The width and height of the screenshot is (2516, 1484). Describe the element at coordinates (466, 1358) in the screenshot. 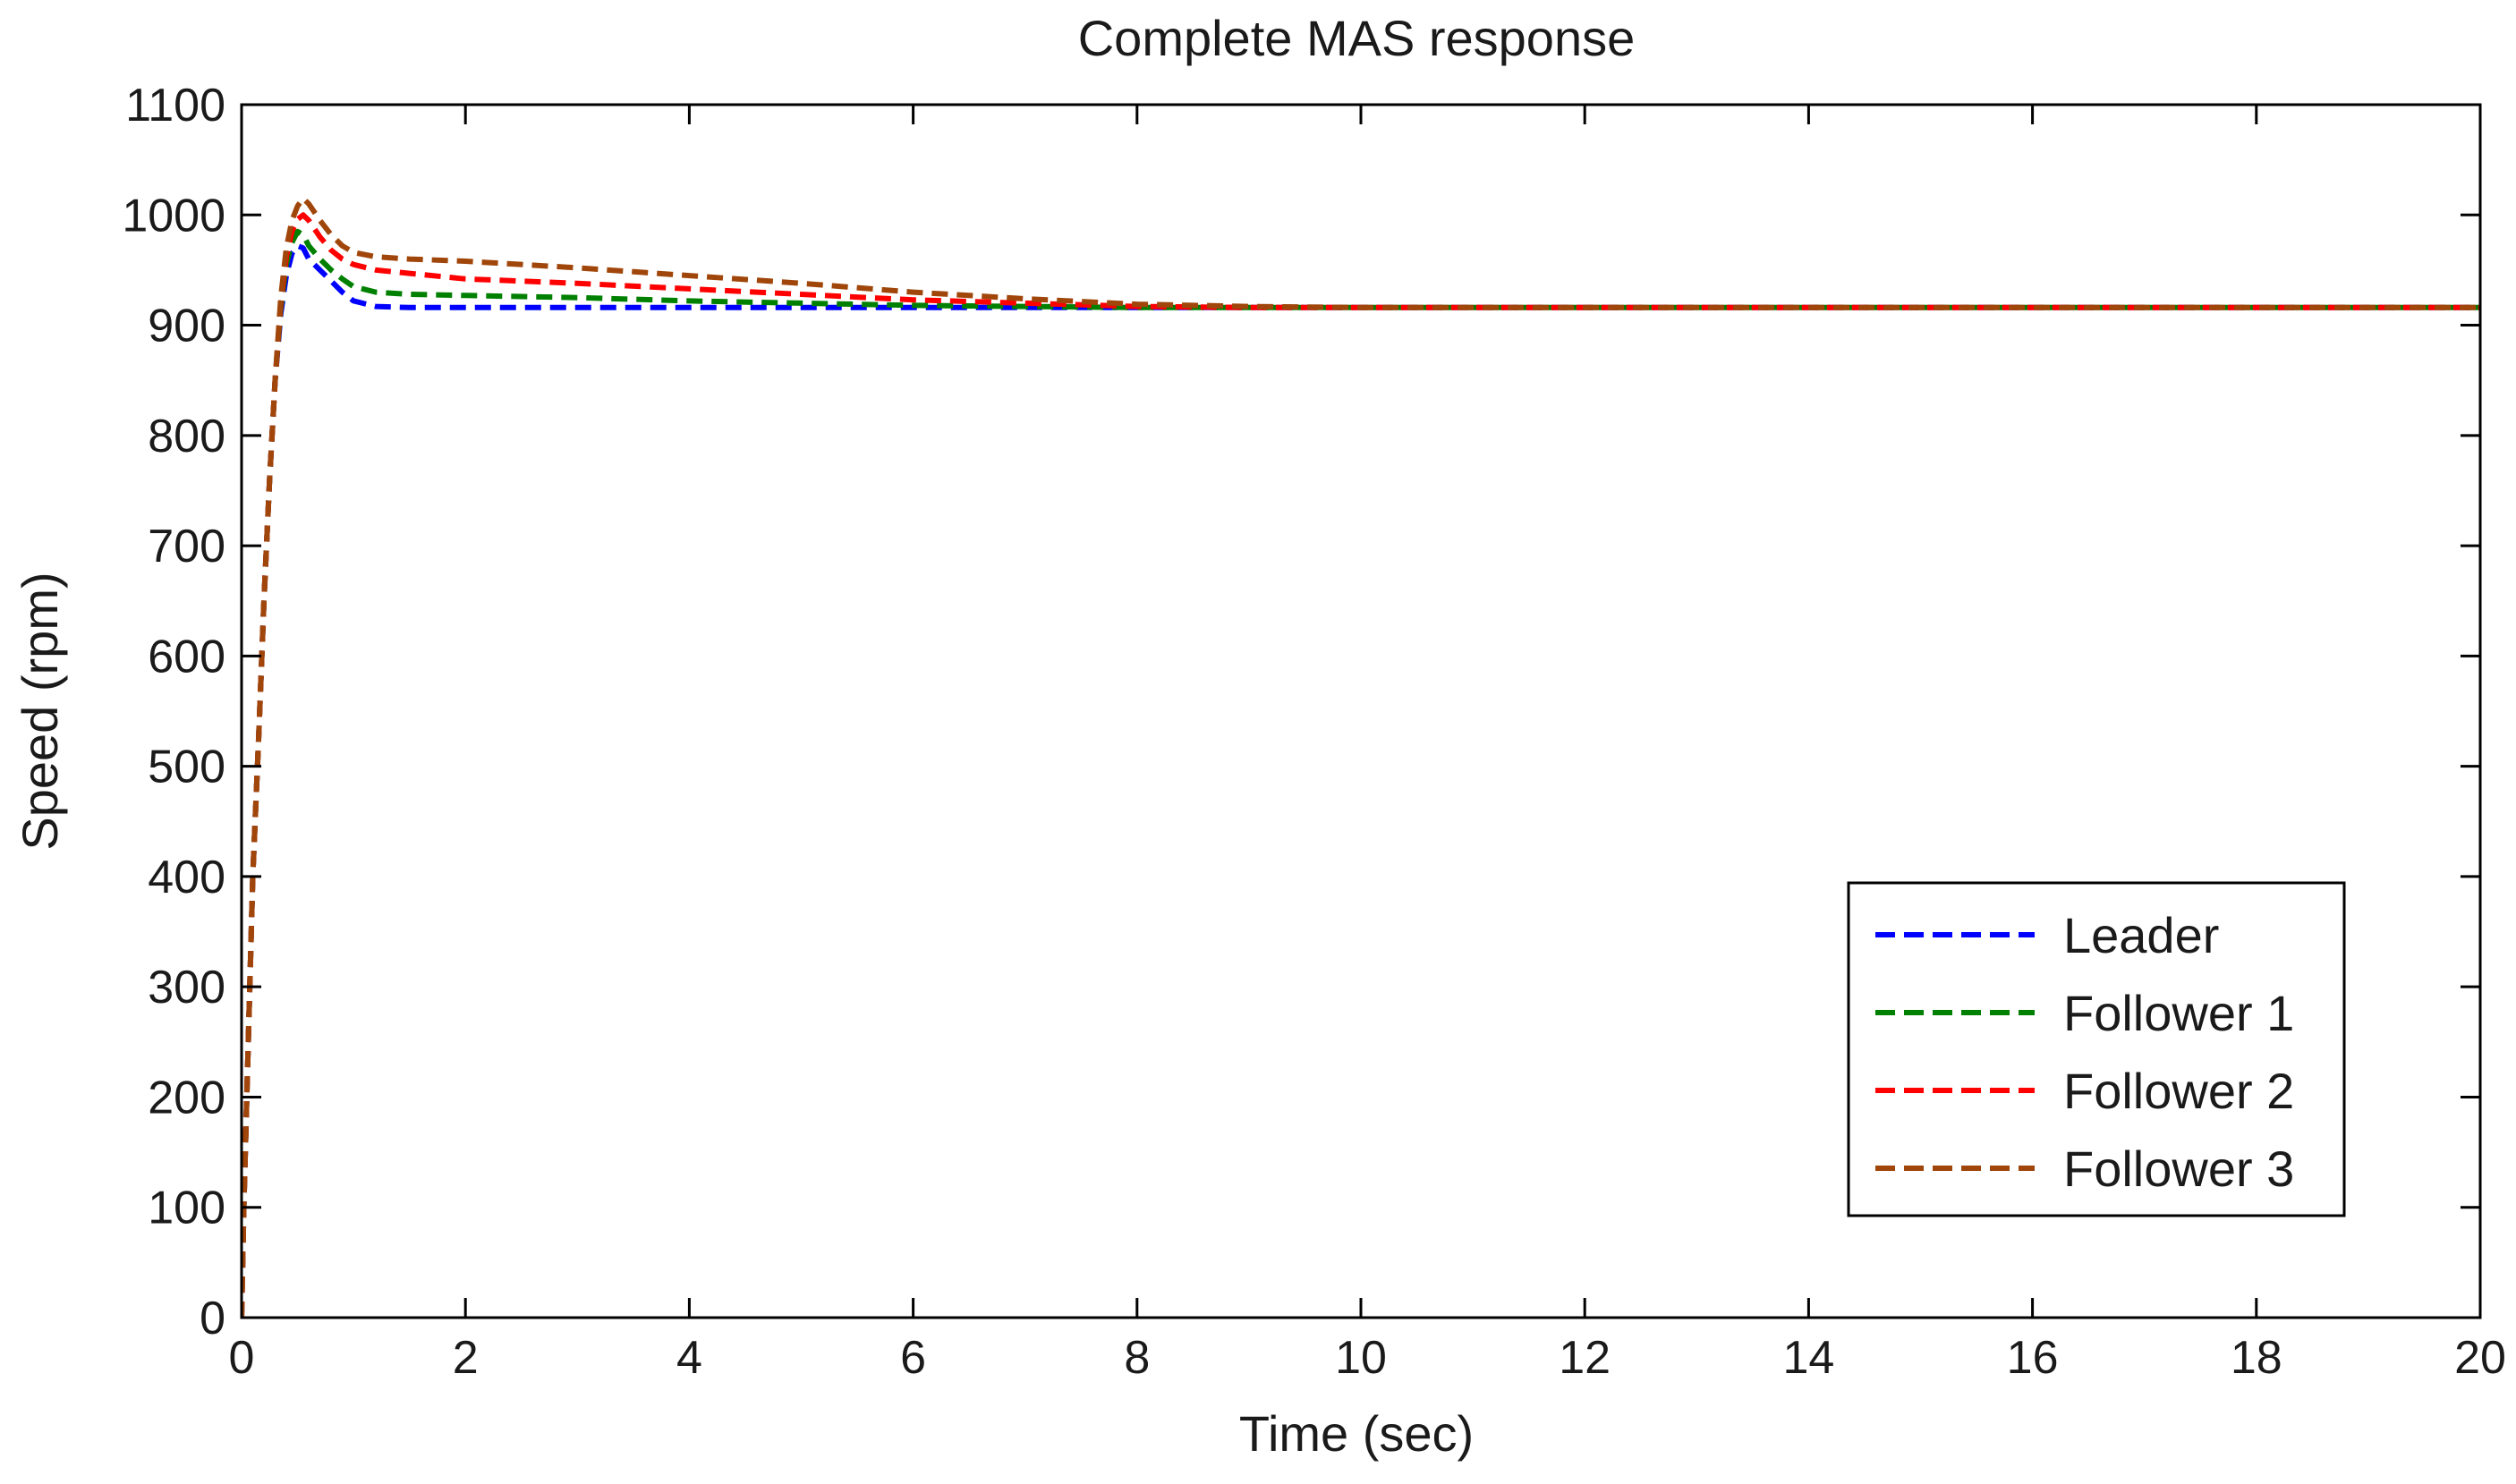

I see `x-tick-label: 2` at that location.